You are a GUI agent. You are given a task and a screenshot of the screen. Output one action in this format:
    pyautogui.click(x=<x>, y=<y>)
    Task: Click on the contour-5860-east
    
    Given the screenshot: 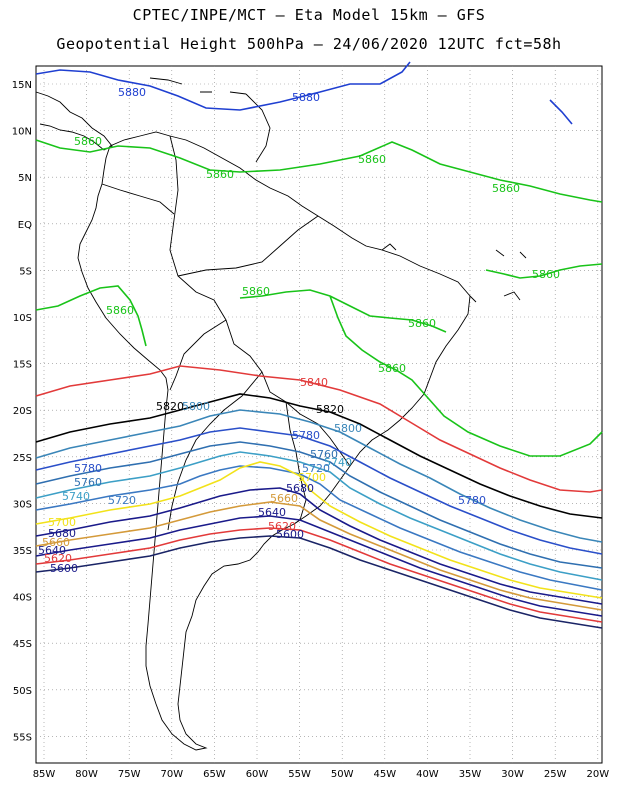 What is the action you would take?
    pyautogui.click(x=544, y=271)
    